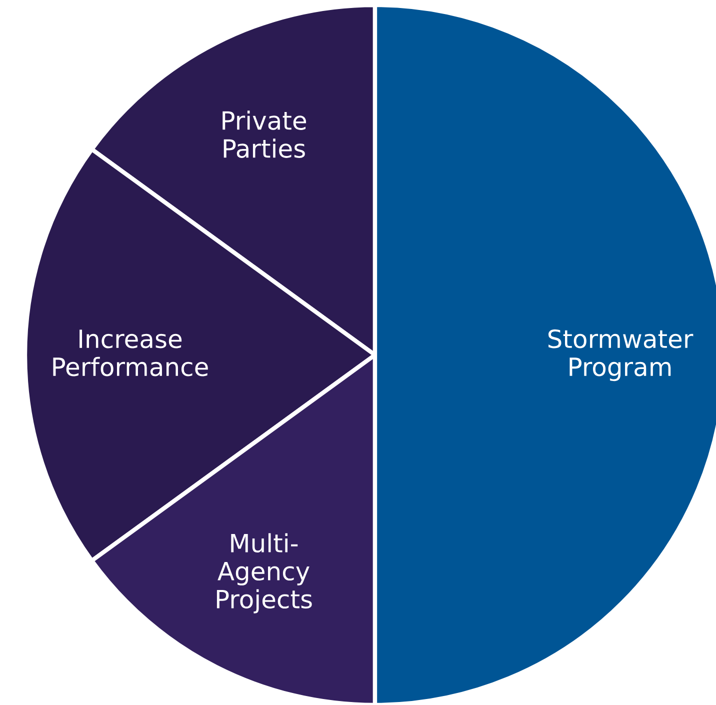  Describe the element at coordinates (264, 134) in the screenshot. I see `slice-label: Private Parties` at that location.